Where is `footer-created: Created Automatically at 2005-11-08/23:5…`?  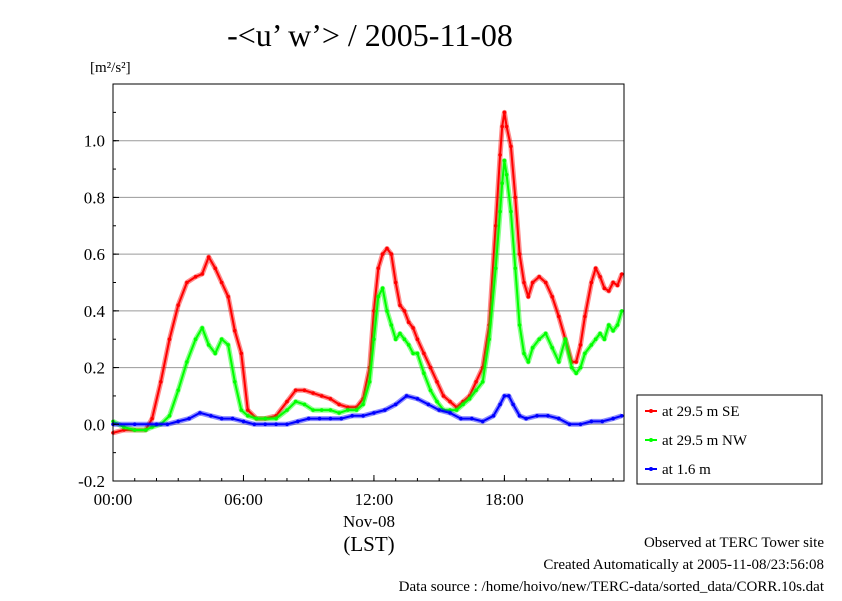 footer-created: Created Automatically at 2005-11-08/23:5… is located at coordinates (683, 565).